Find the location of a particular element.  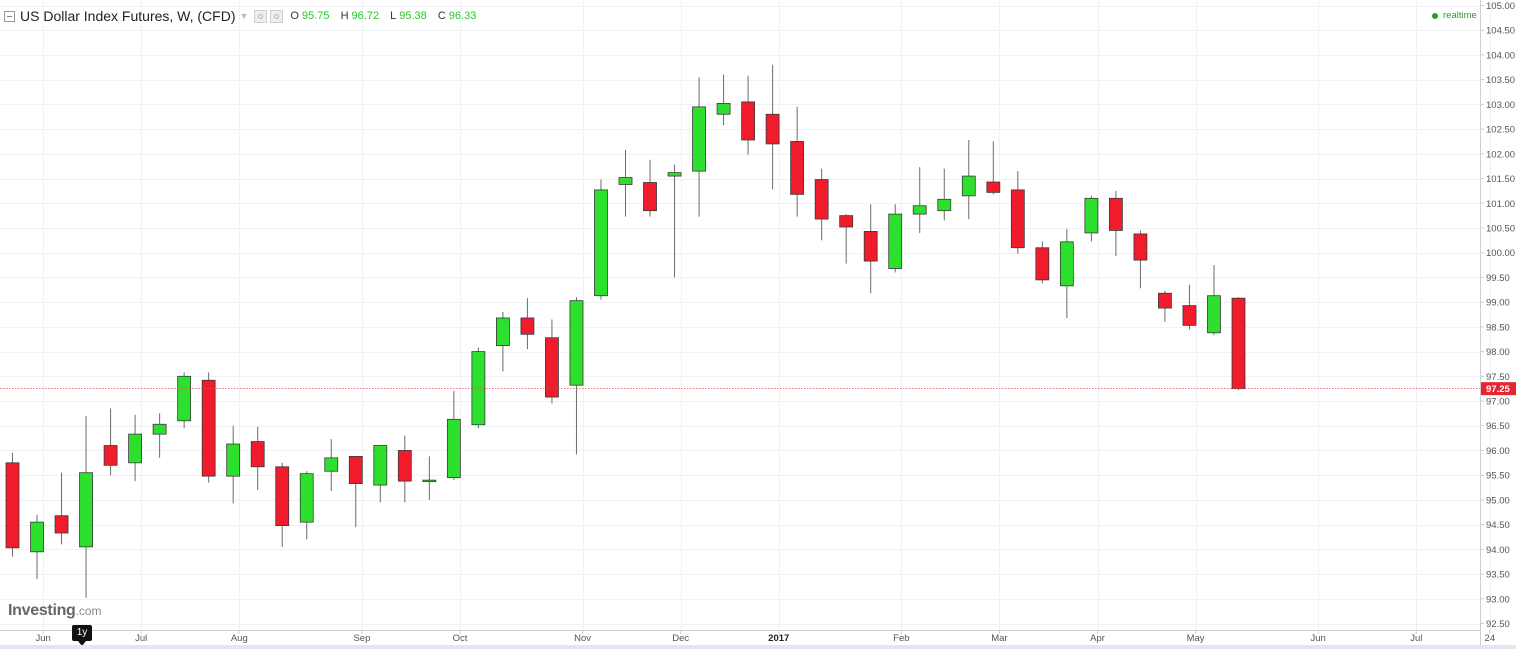

current-price-label: 97.25 is located at coordinates (1498, 389).